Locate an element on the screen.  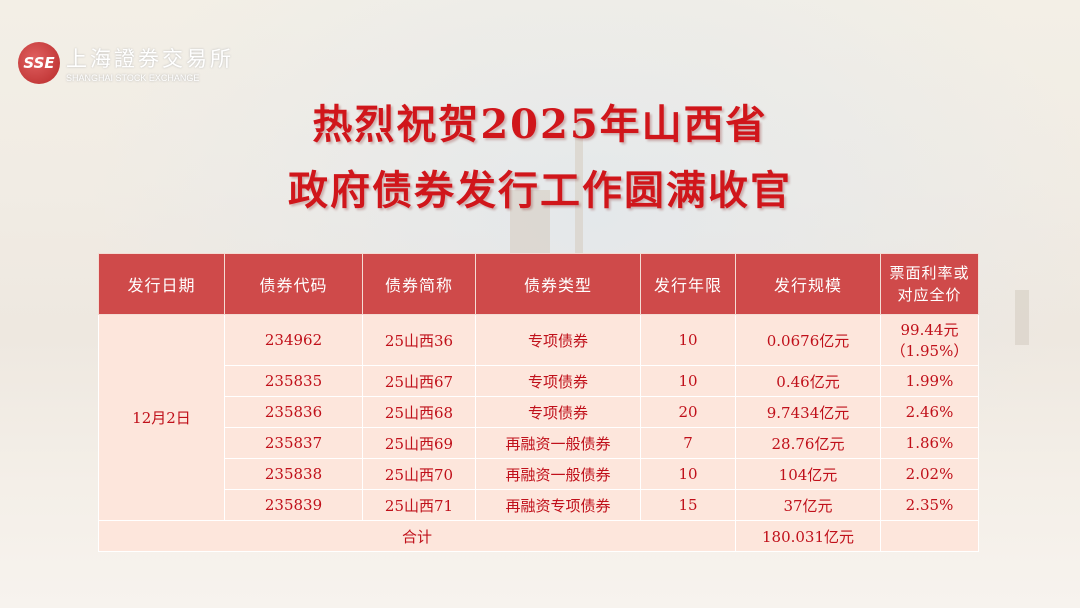
tower-silhouette is located at coordinates (579, 187).